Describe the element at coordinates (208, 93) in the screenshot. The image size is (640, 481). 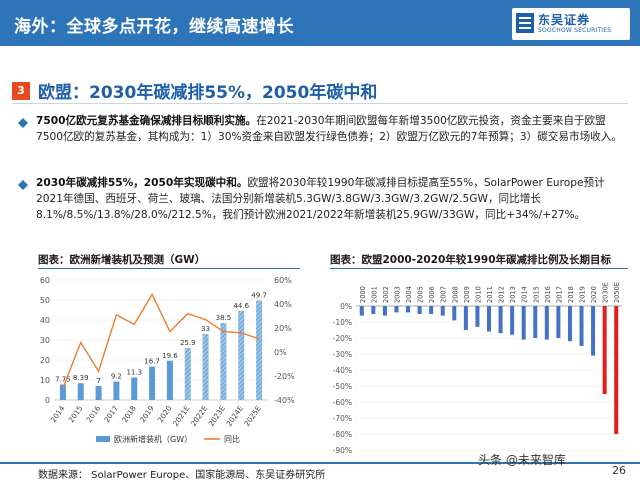
I see `section-title: 欧盟：2030年碳减排55%，2050年碳中和` at that location.